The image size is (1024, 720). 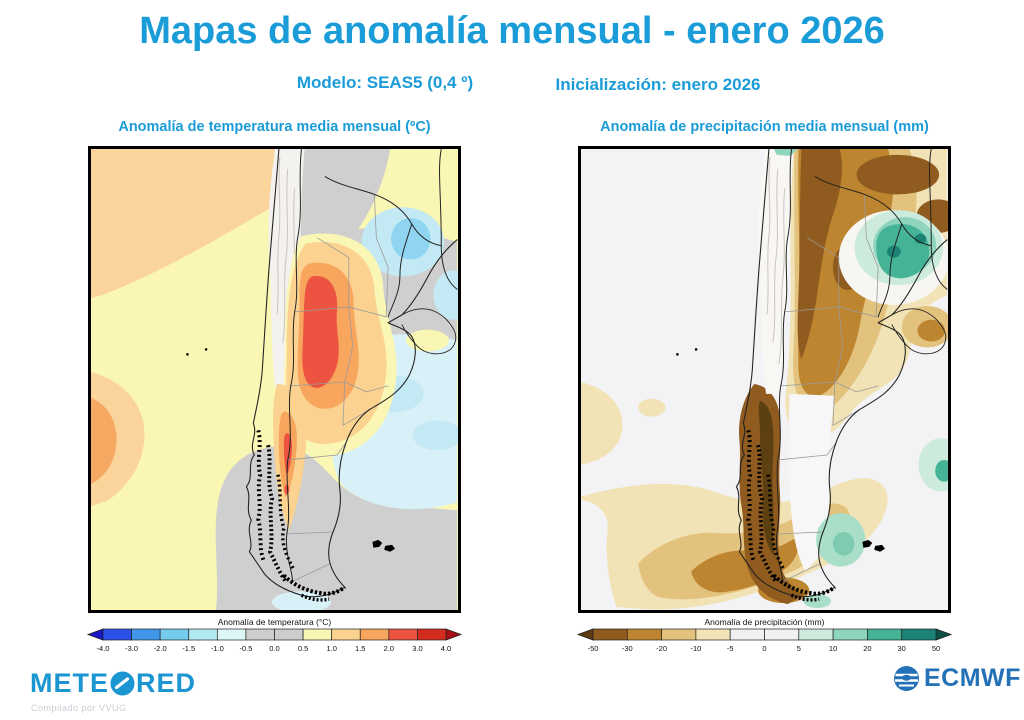 I want to click on svg-text: -5, so click(x=730, y=648).